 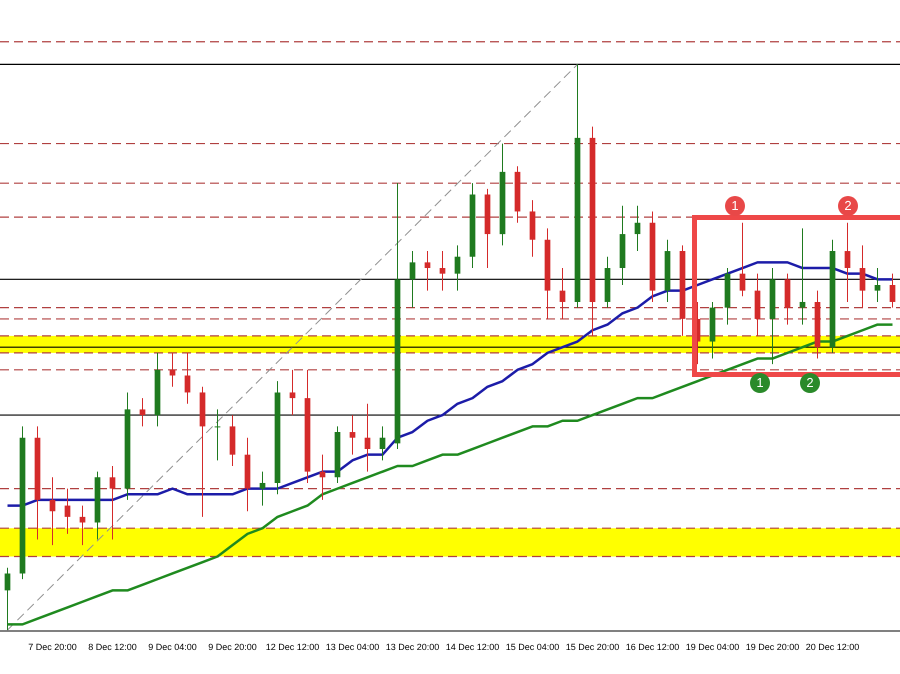 I want to click on x-tick-label: 15 Dec 04:00, so click(x=533, y=647).